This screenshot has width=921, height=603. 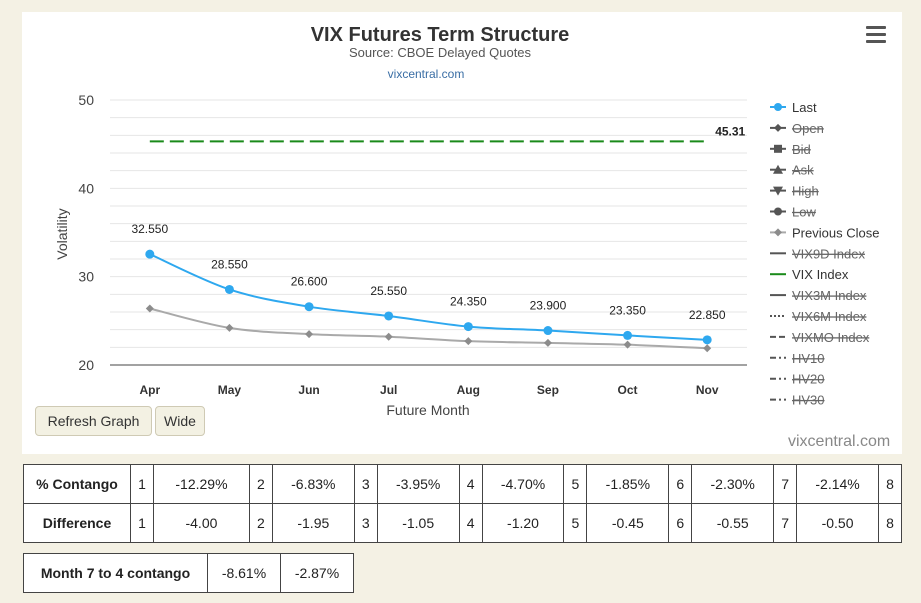 I want to click on legend-item-label: VIX3M Index, so click(x=829, y=295).